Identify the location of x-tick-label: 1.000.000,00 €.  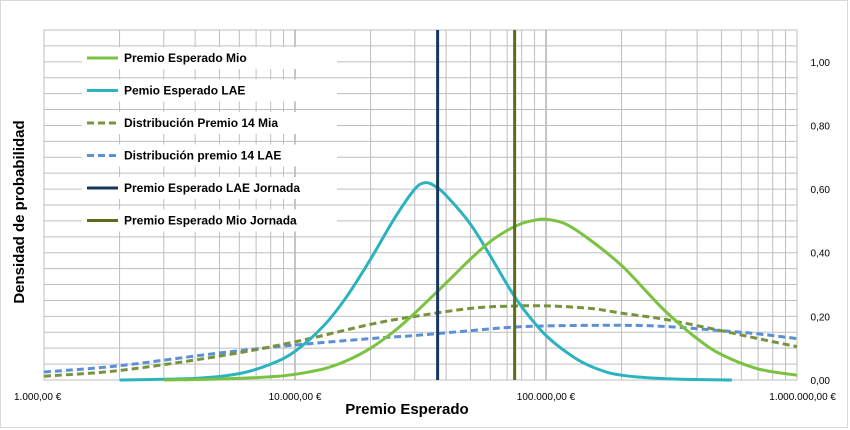
(802, 397).